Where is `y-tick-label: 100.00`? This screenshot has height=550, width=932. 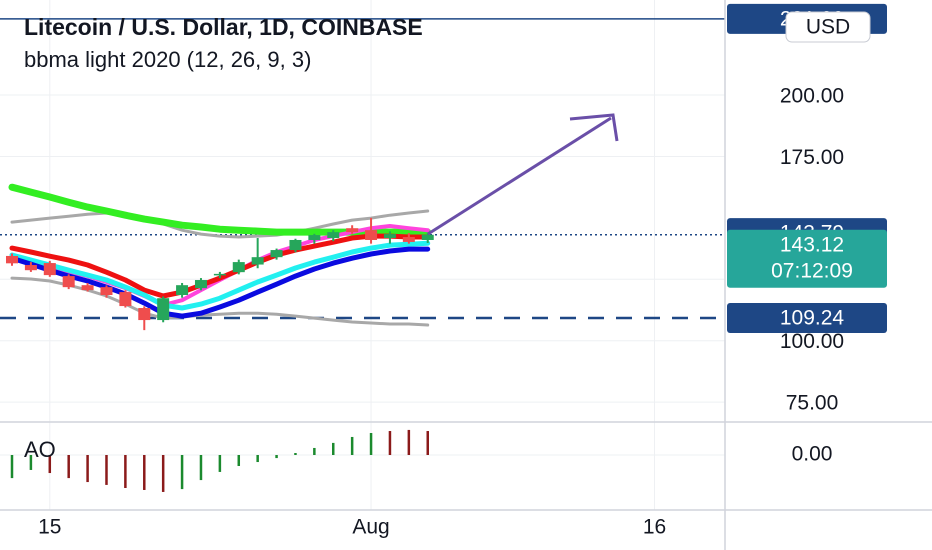
y-tick-label: 100.00 is located at coordinates (812, 341).